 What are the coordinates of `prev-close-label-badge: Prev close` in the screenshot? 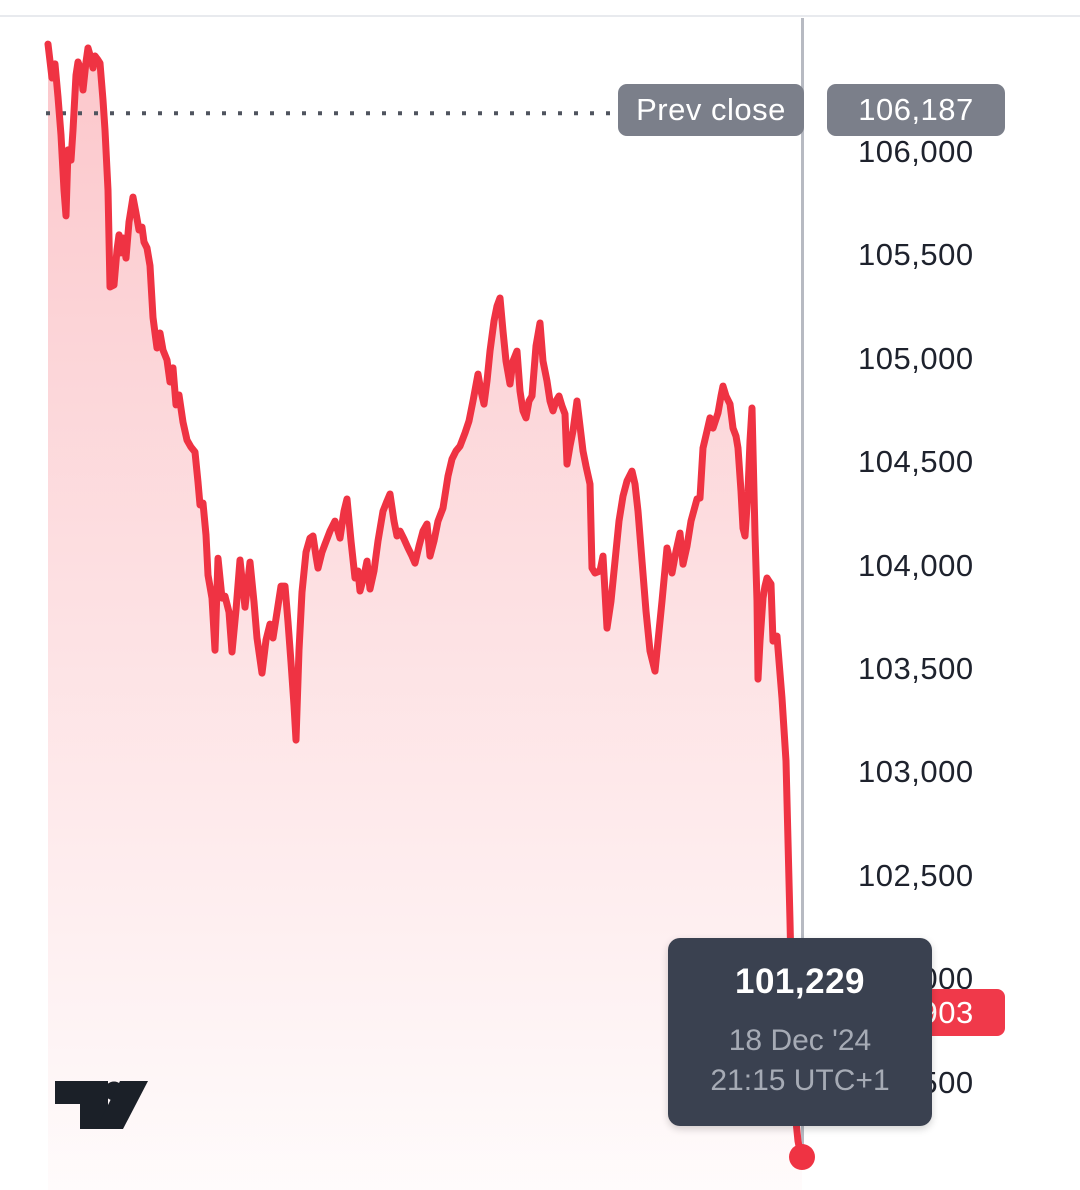 It's located at (711, 110).